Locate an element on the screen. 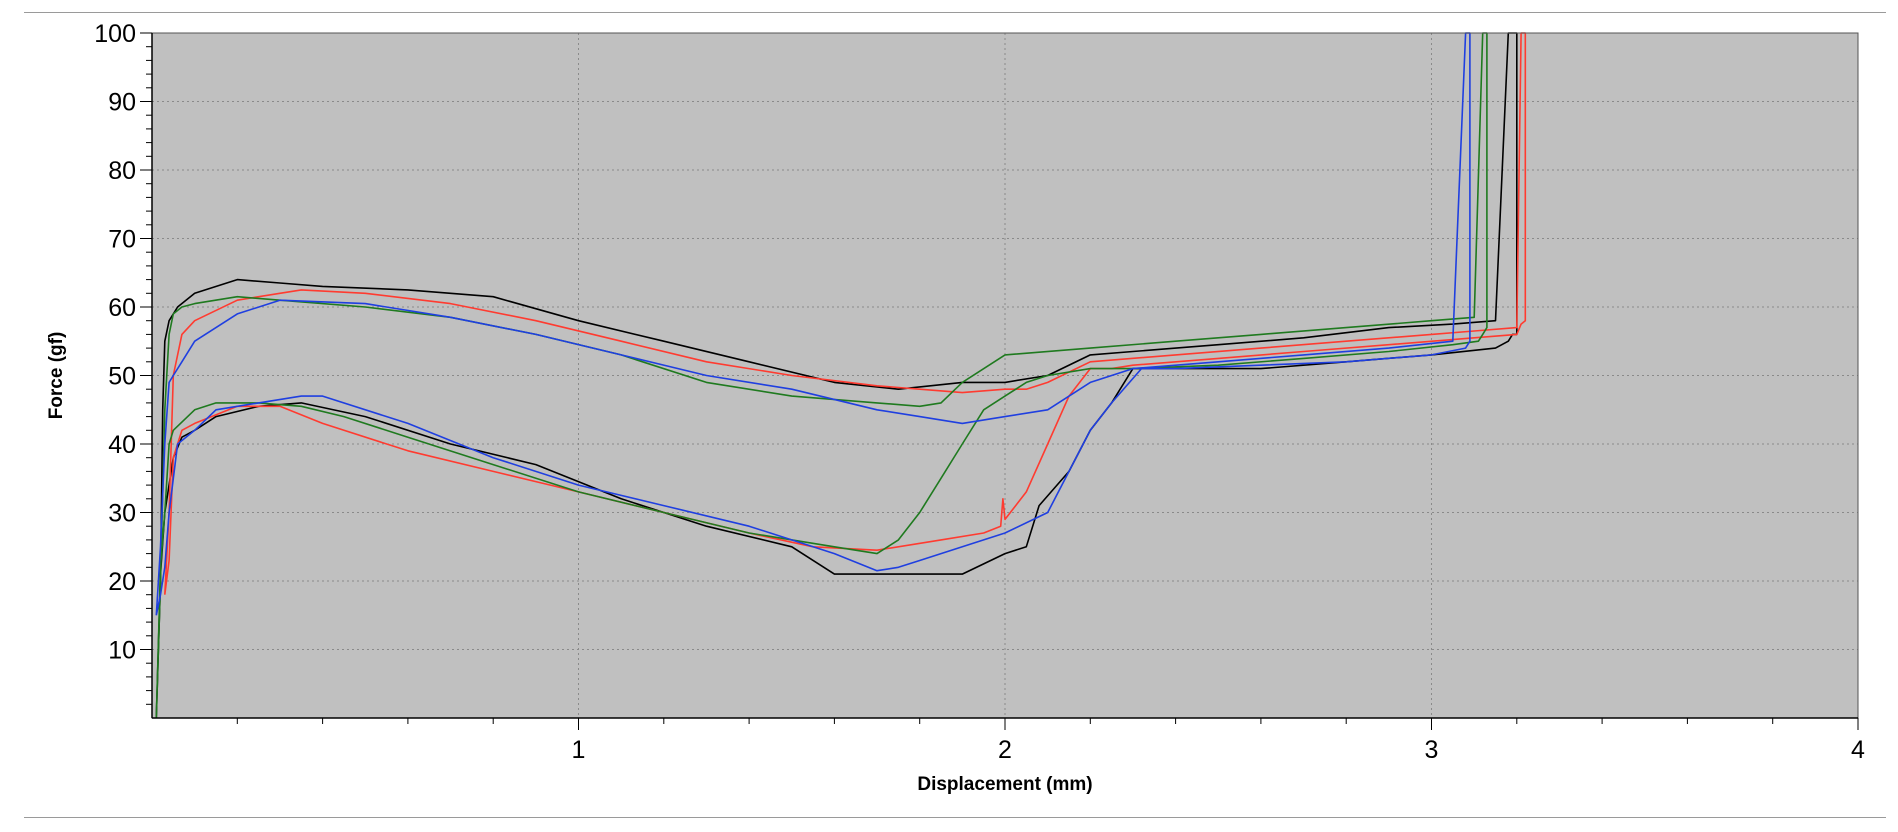  y-tick-label: 100 is located at coordinates (115, 34).